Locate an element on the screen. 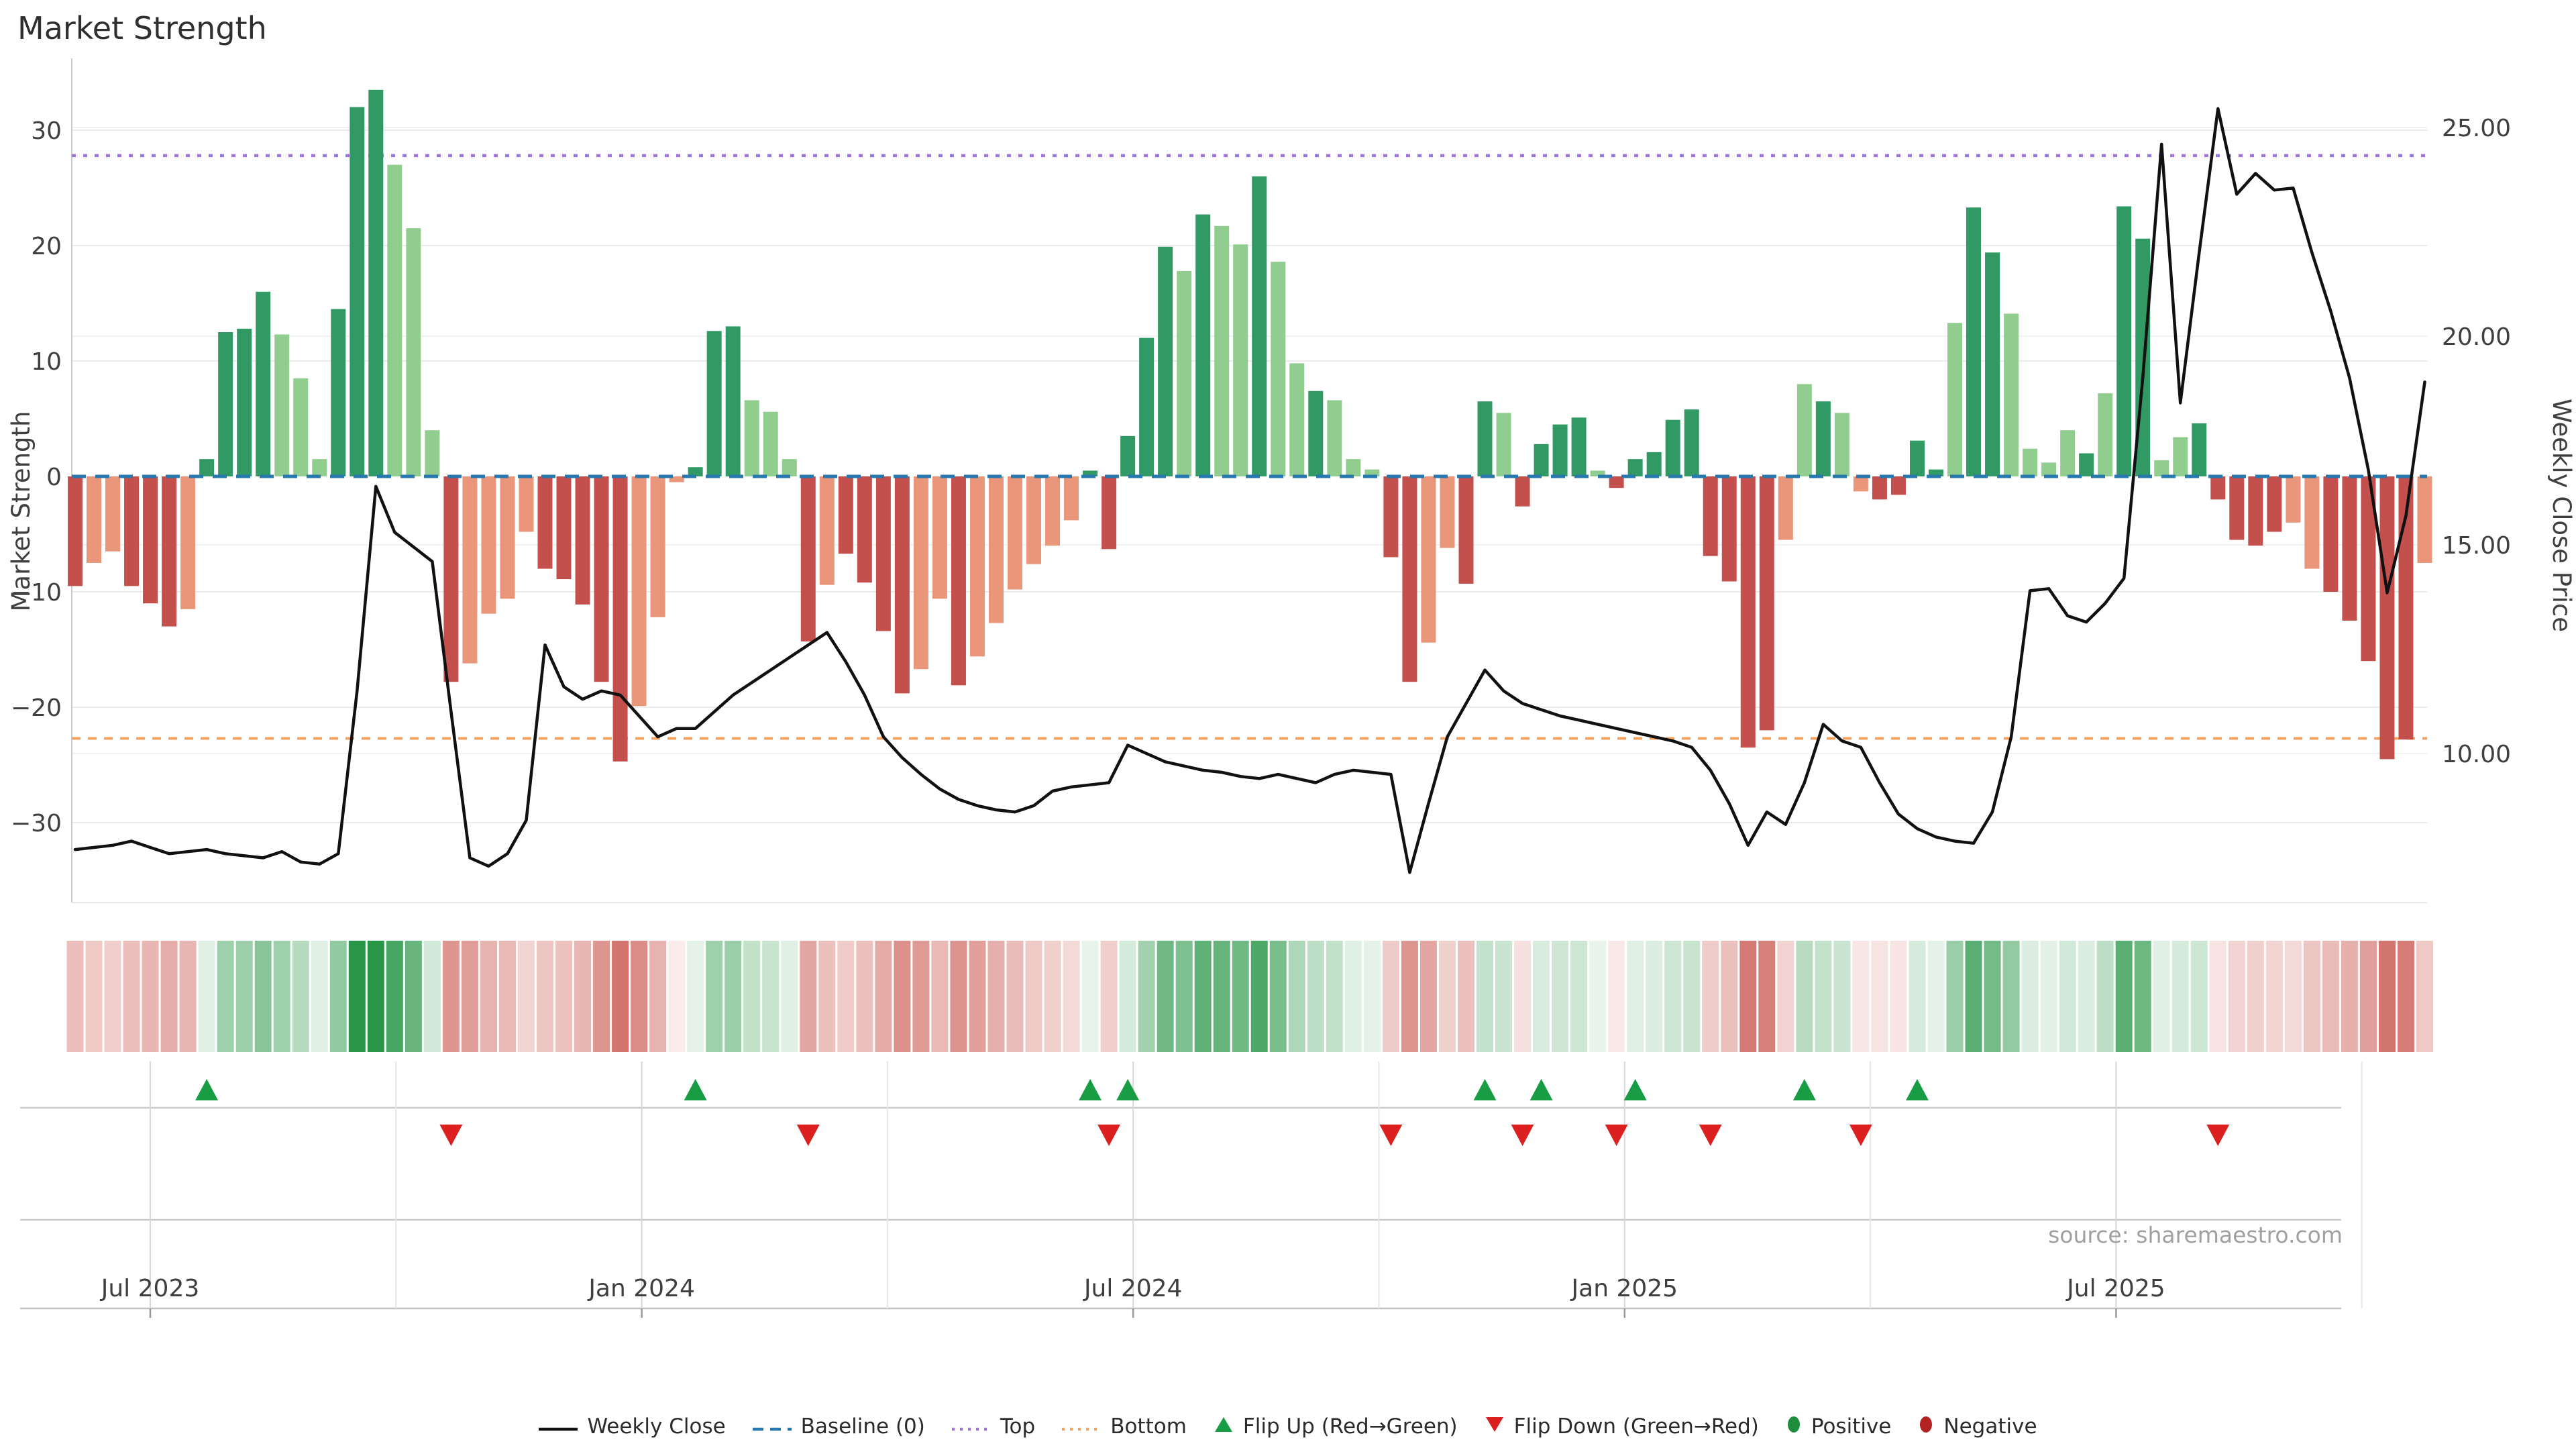 This screenshot has height=1452, width=2576. page-title: Market Strength is located at coordinates (142, 28).